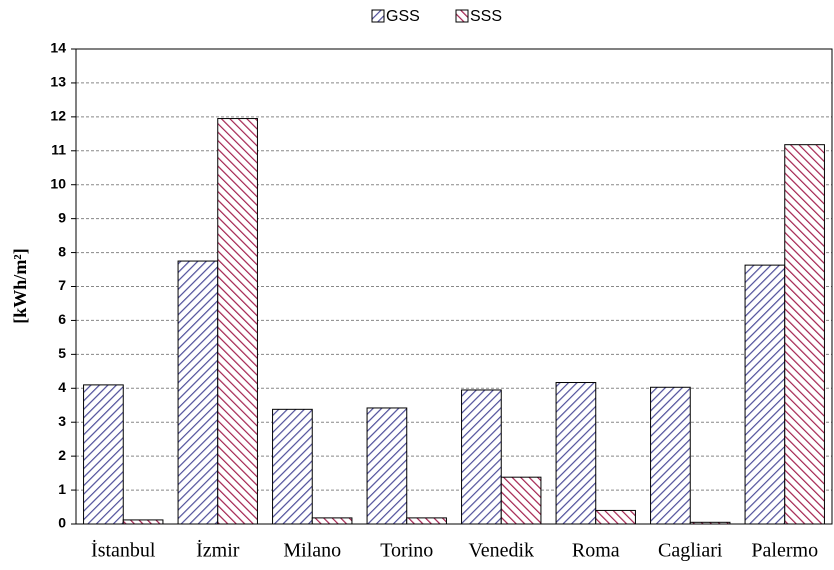 This screenshot has width=834, height=570. I want to click on y-tick-label: 1, so click(62, 489).